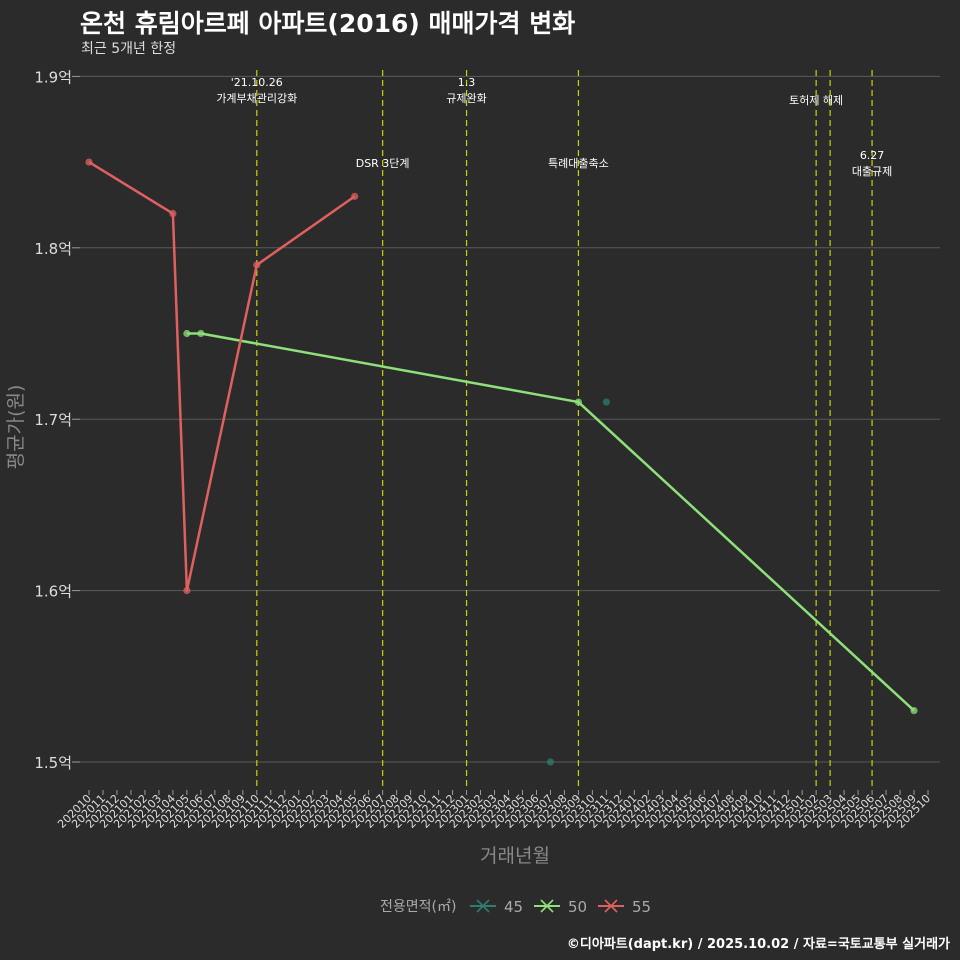 This screenshot has height=960, width=960. I want to click on y-tick-label: 1.9억, so click(53, 77).